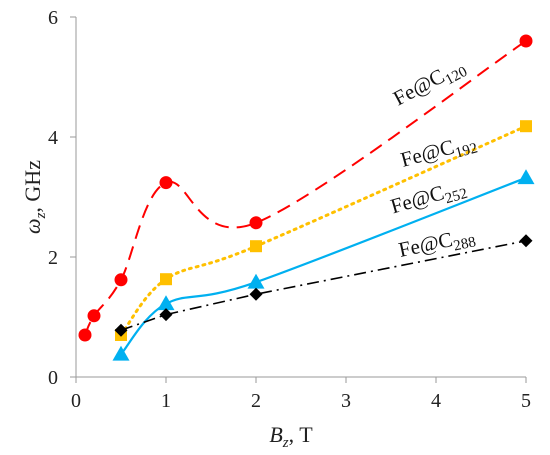  I want to click on y-tick-label: 6, so click(53, 18).